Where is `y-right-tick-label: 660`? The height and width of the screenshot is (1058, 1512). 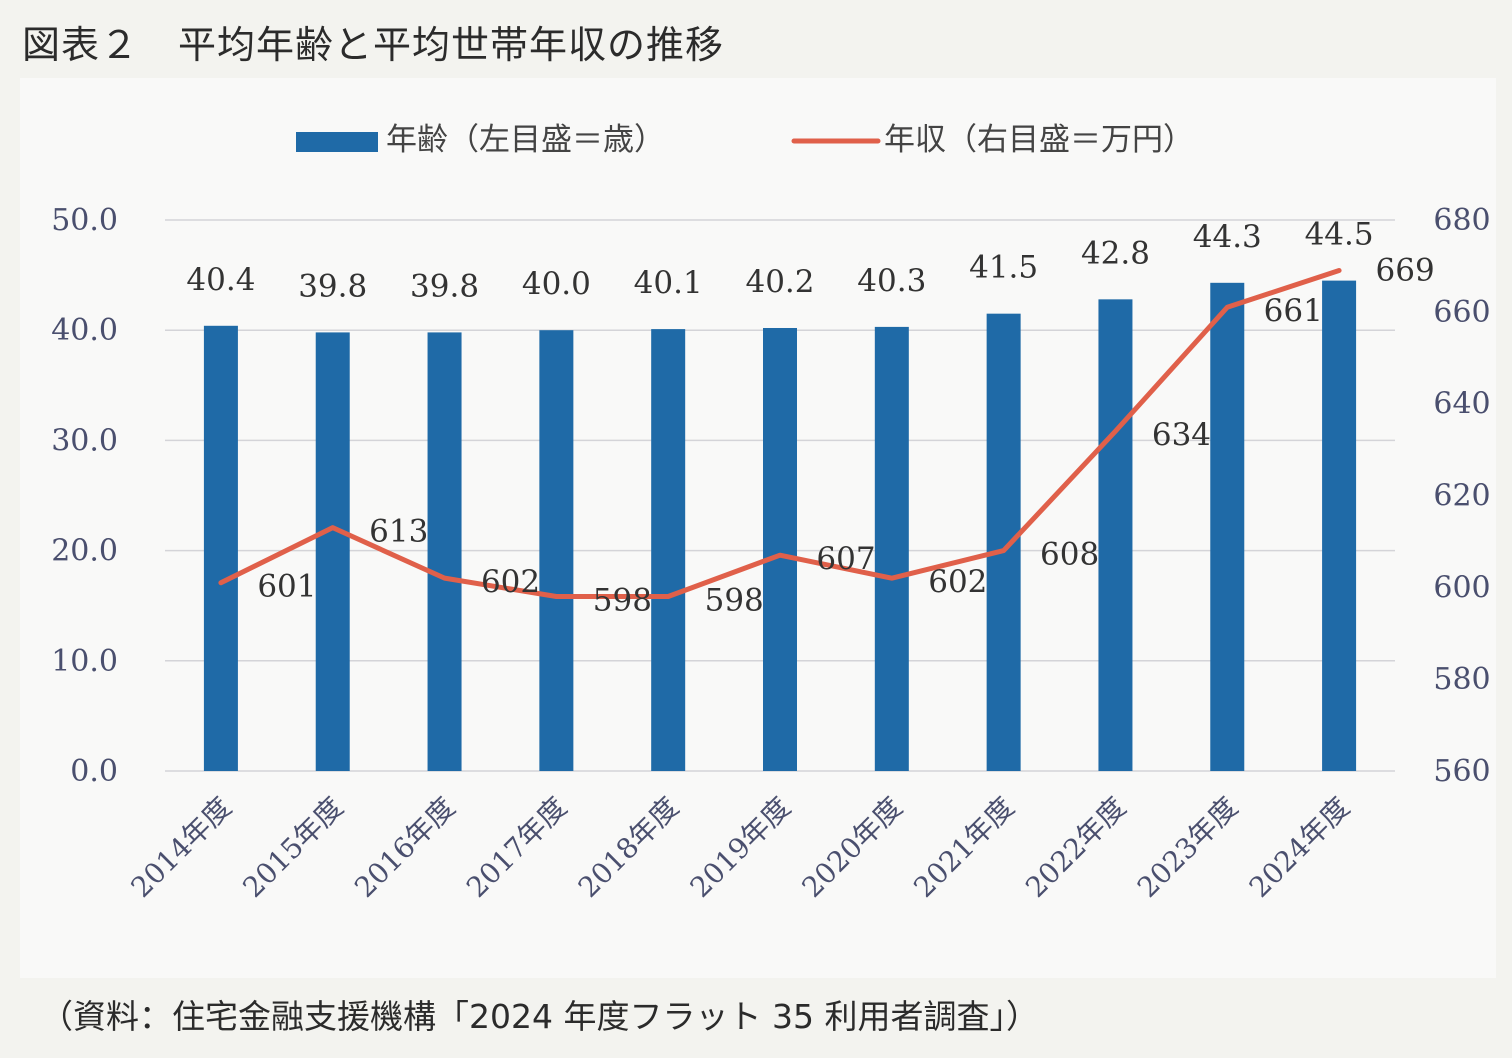 y-right-tick-label: 660 is located at coordinates (1461, 312).